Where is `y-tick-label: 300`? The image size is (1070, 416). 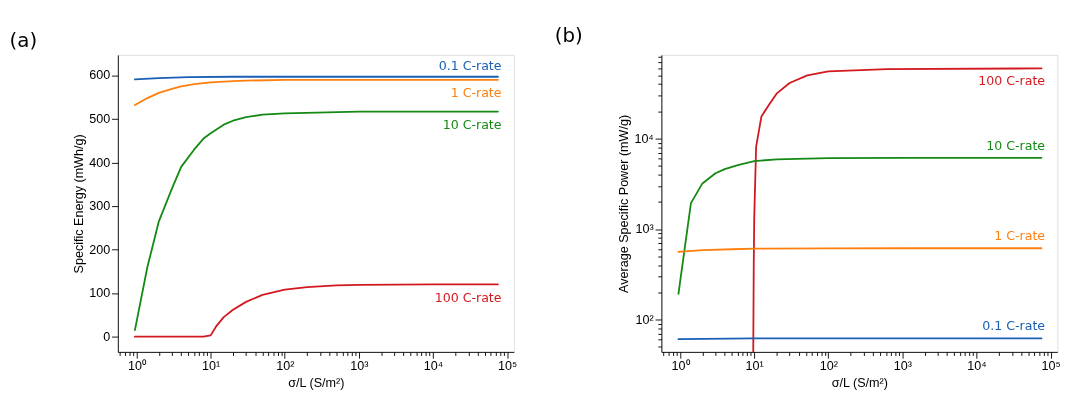
y-tick-label: 300 is located at coordinates (100, 206).